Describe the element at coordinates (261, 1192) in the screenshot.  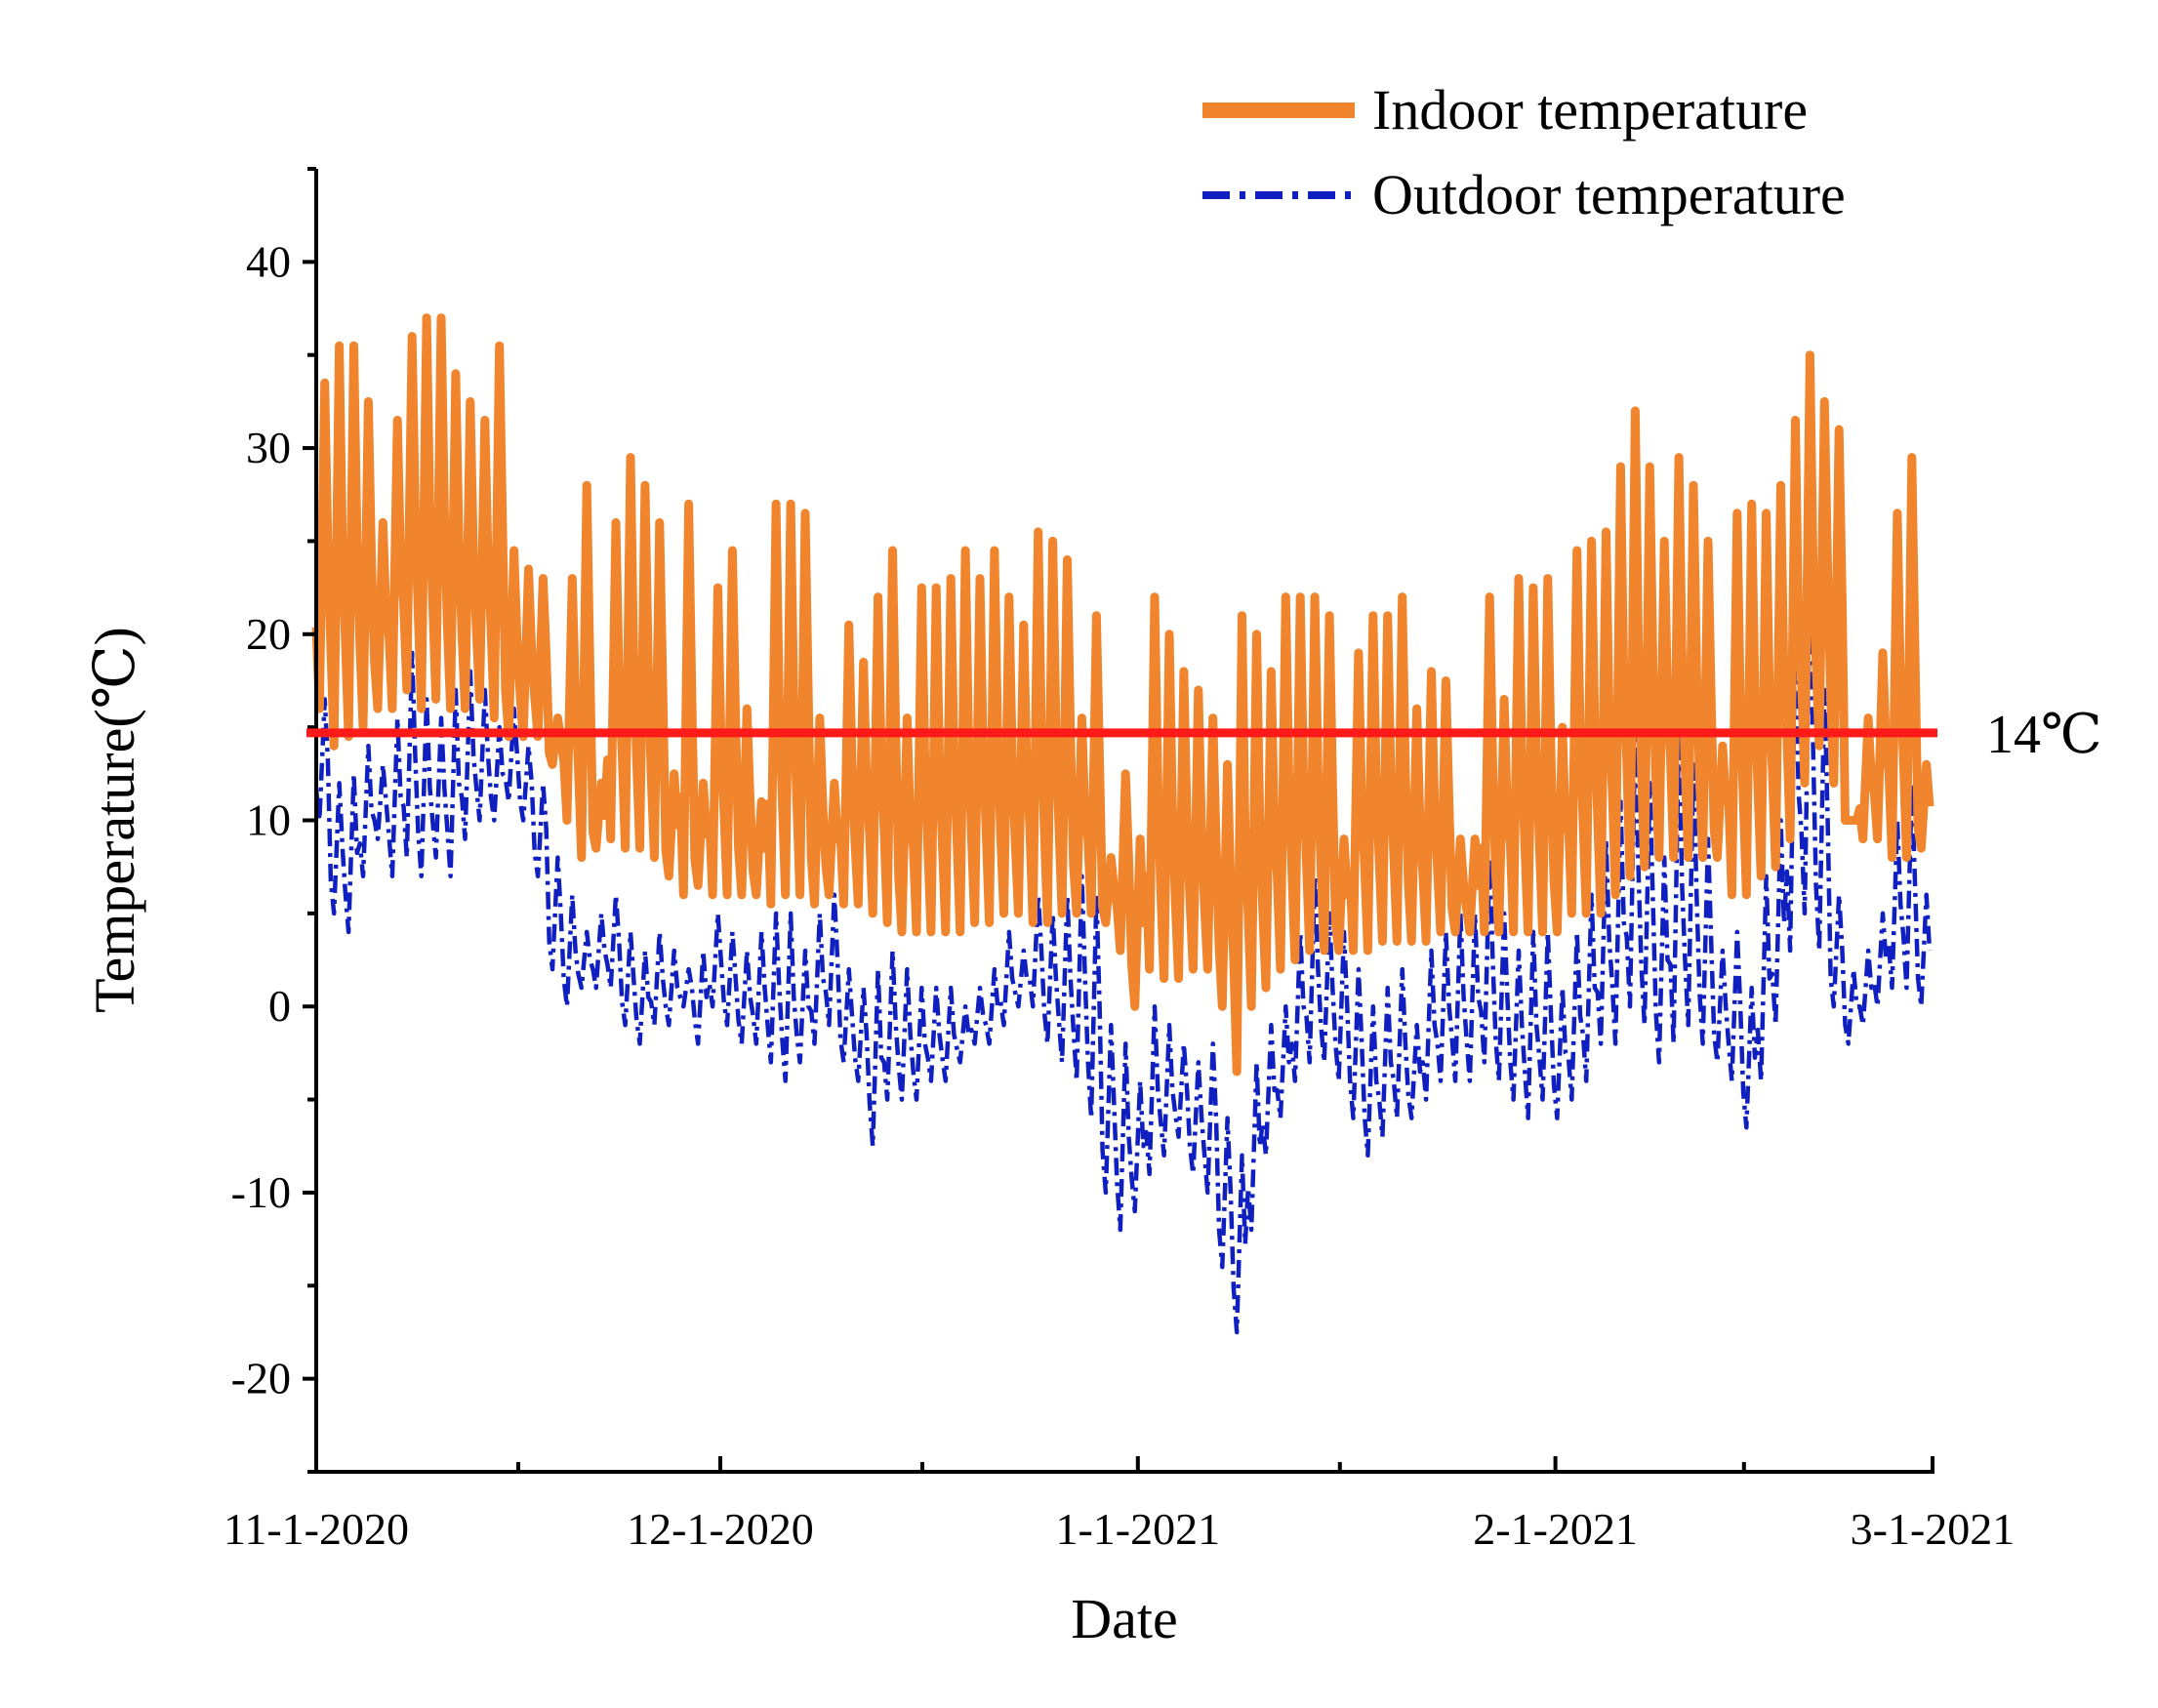
I see `y-tick-label: -10` at that location.